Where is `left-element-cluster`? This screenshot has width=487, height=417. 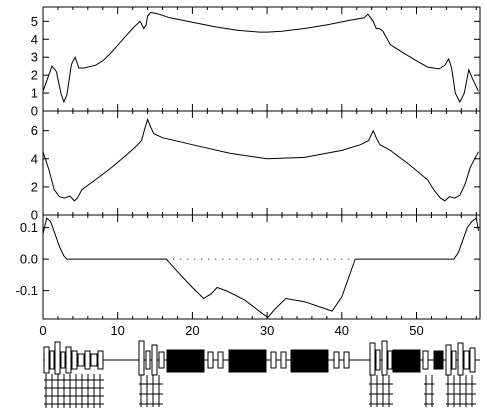
left-element-cluster is located at coordinates (73, 358).